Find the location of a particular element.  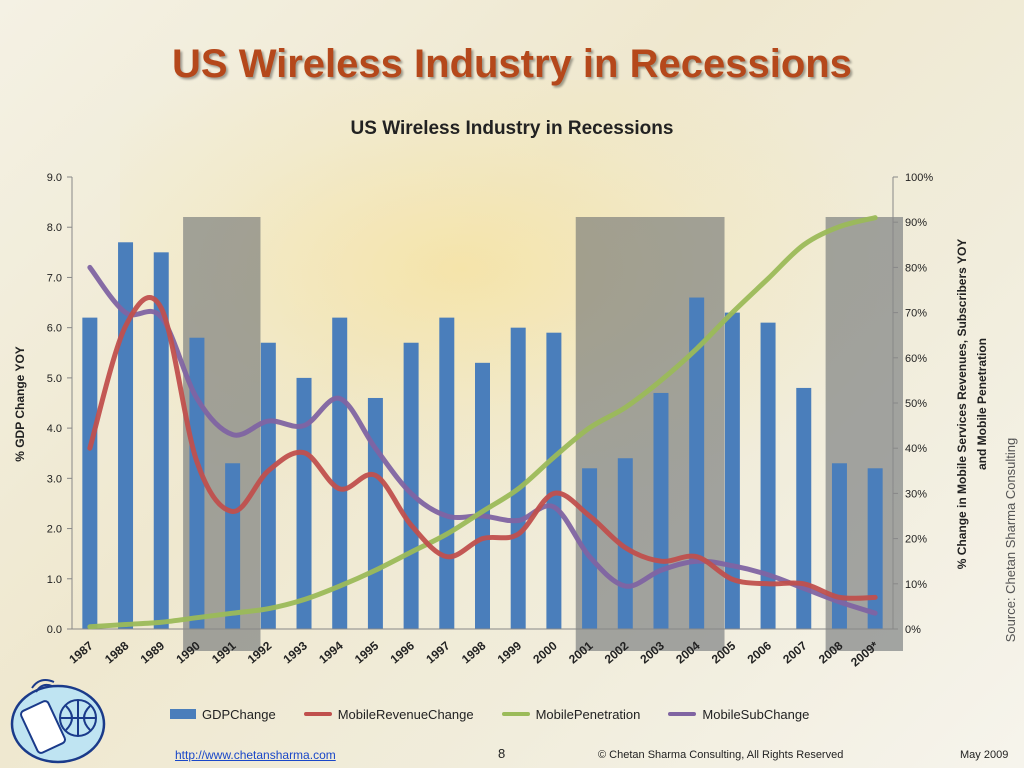

gdp-bar-2008 is located at coordinates (839, 546).